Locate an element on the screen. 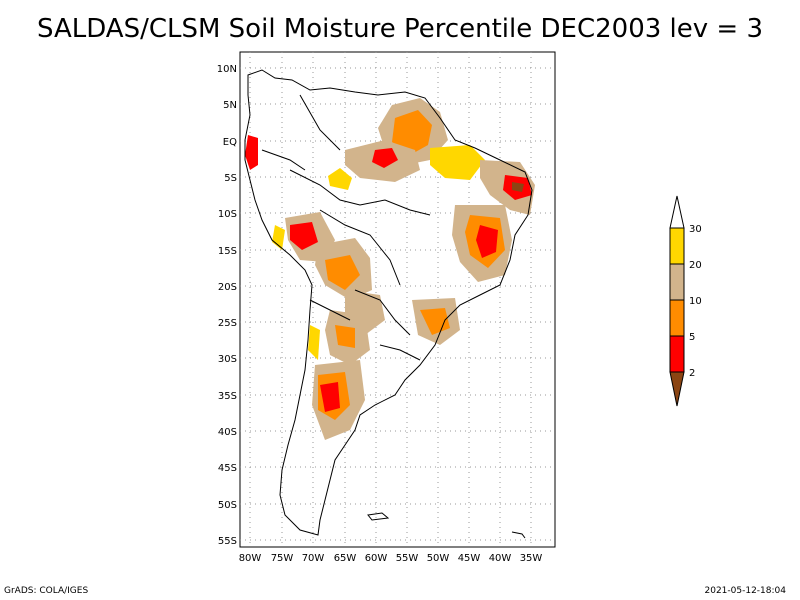 The image size is (800, 600). lat-tick-label: 5S is located at coordinates (230, 178).